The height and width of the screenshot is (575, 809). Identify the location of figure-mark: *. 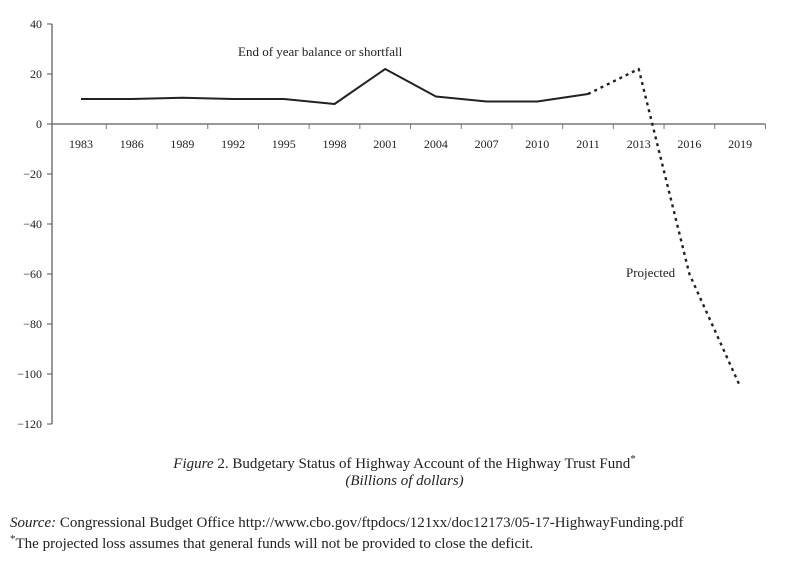
(633, 459).